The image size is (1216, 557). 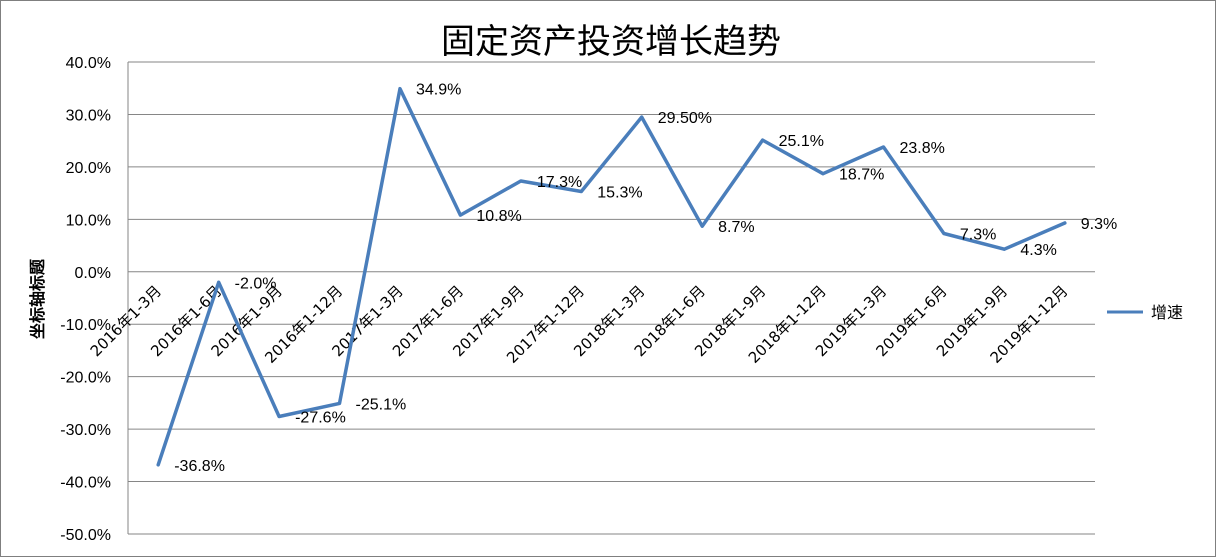 I want to click on y-tick-label: -10.0%, so click(x=85, y=325).